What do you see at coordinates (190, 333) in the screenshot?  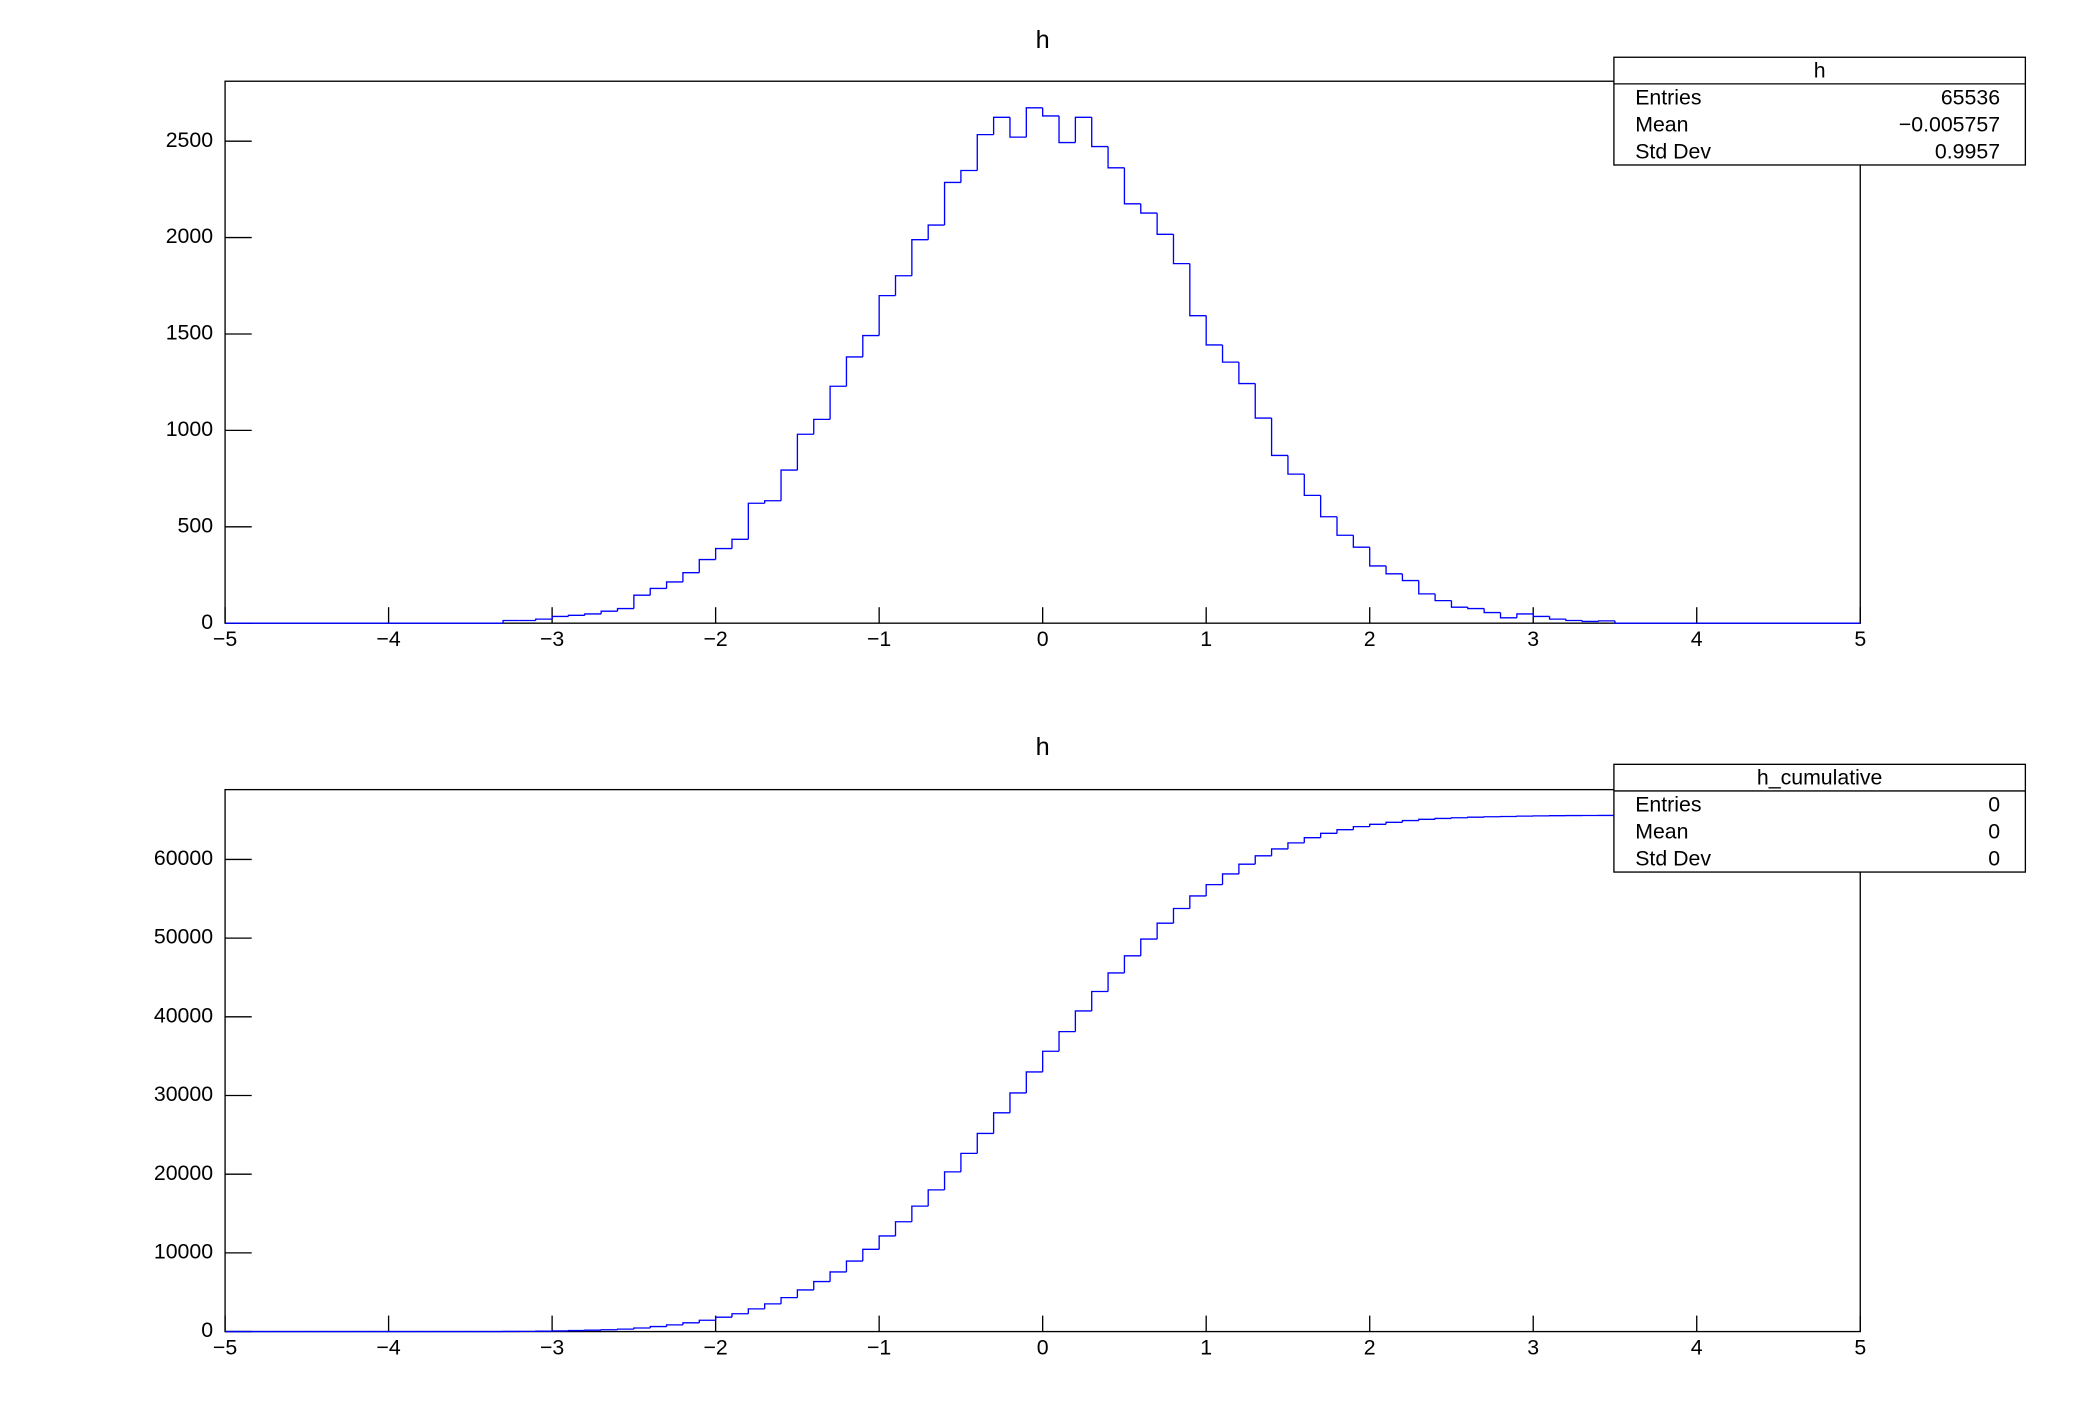 I see `y-tick-label: 1500` at bounding box center [190, 333].